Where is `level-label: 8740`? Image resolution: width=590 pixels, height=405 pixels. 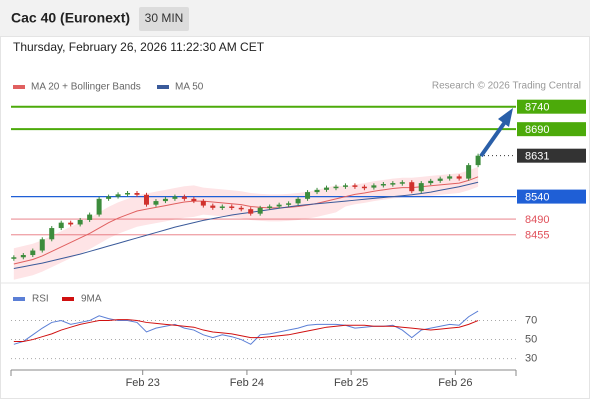
level-label: 8740 is located at coordinates (537, 108).